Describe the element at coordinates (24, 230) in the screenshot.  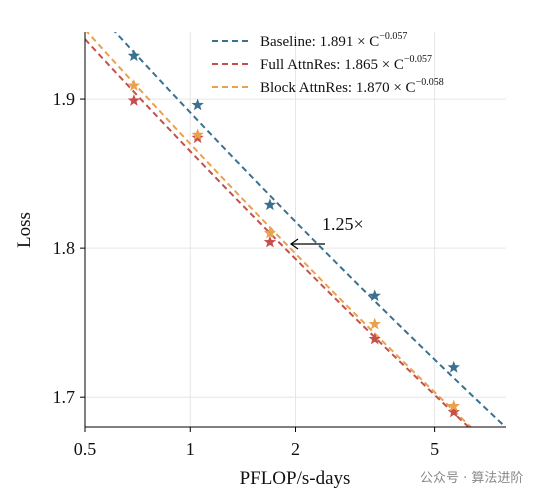
I see `y-axis-label: Loss` at that location.